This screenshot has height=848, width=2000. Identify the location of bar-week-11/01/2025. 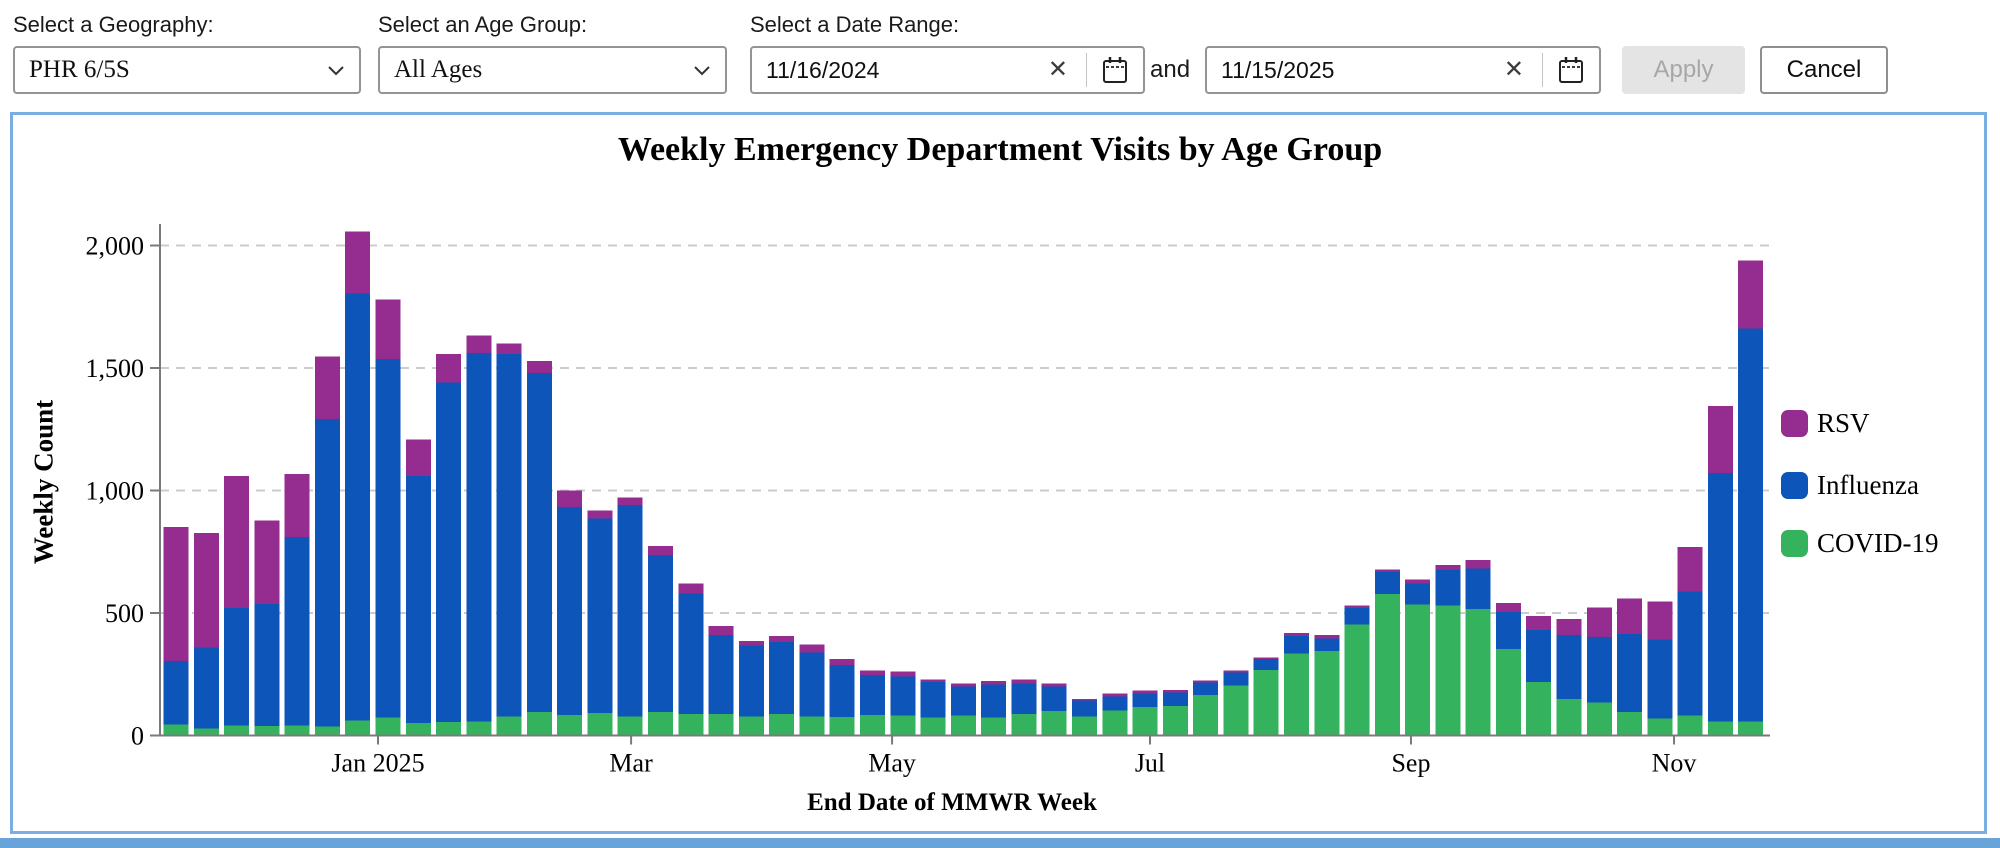
(1690, 641).